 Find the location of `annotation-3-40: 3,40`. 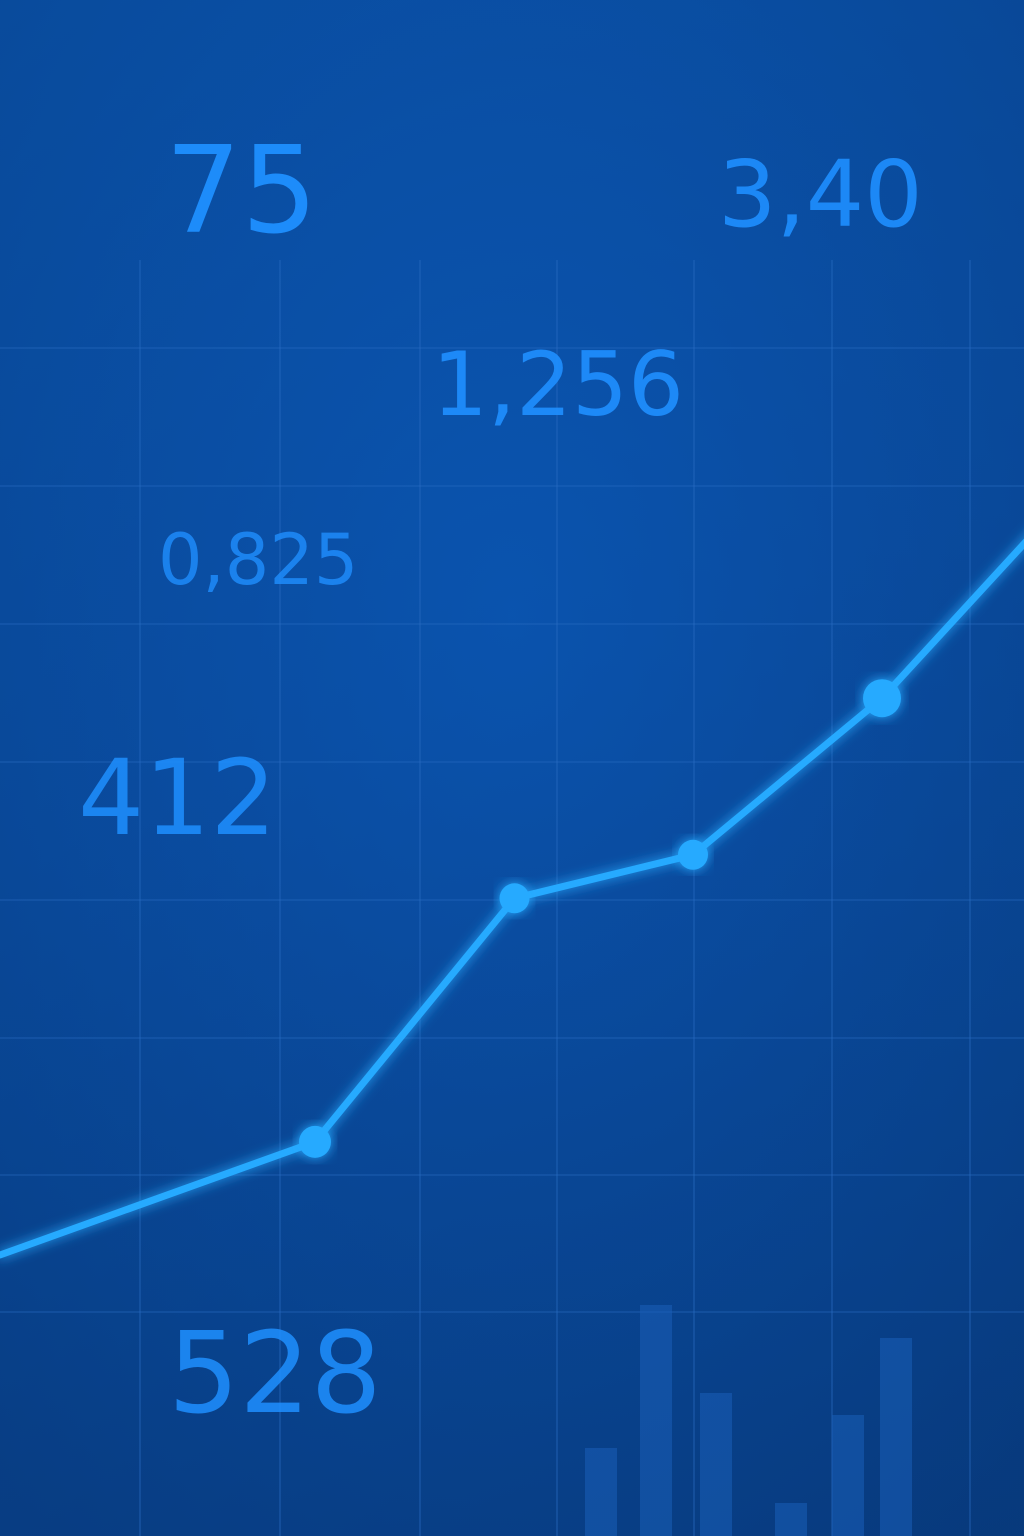

annotation-3-40: 3,40 is located at coordinates (820, 194).